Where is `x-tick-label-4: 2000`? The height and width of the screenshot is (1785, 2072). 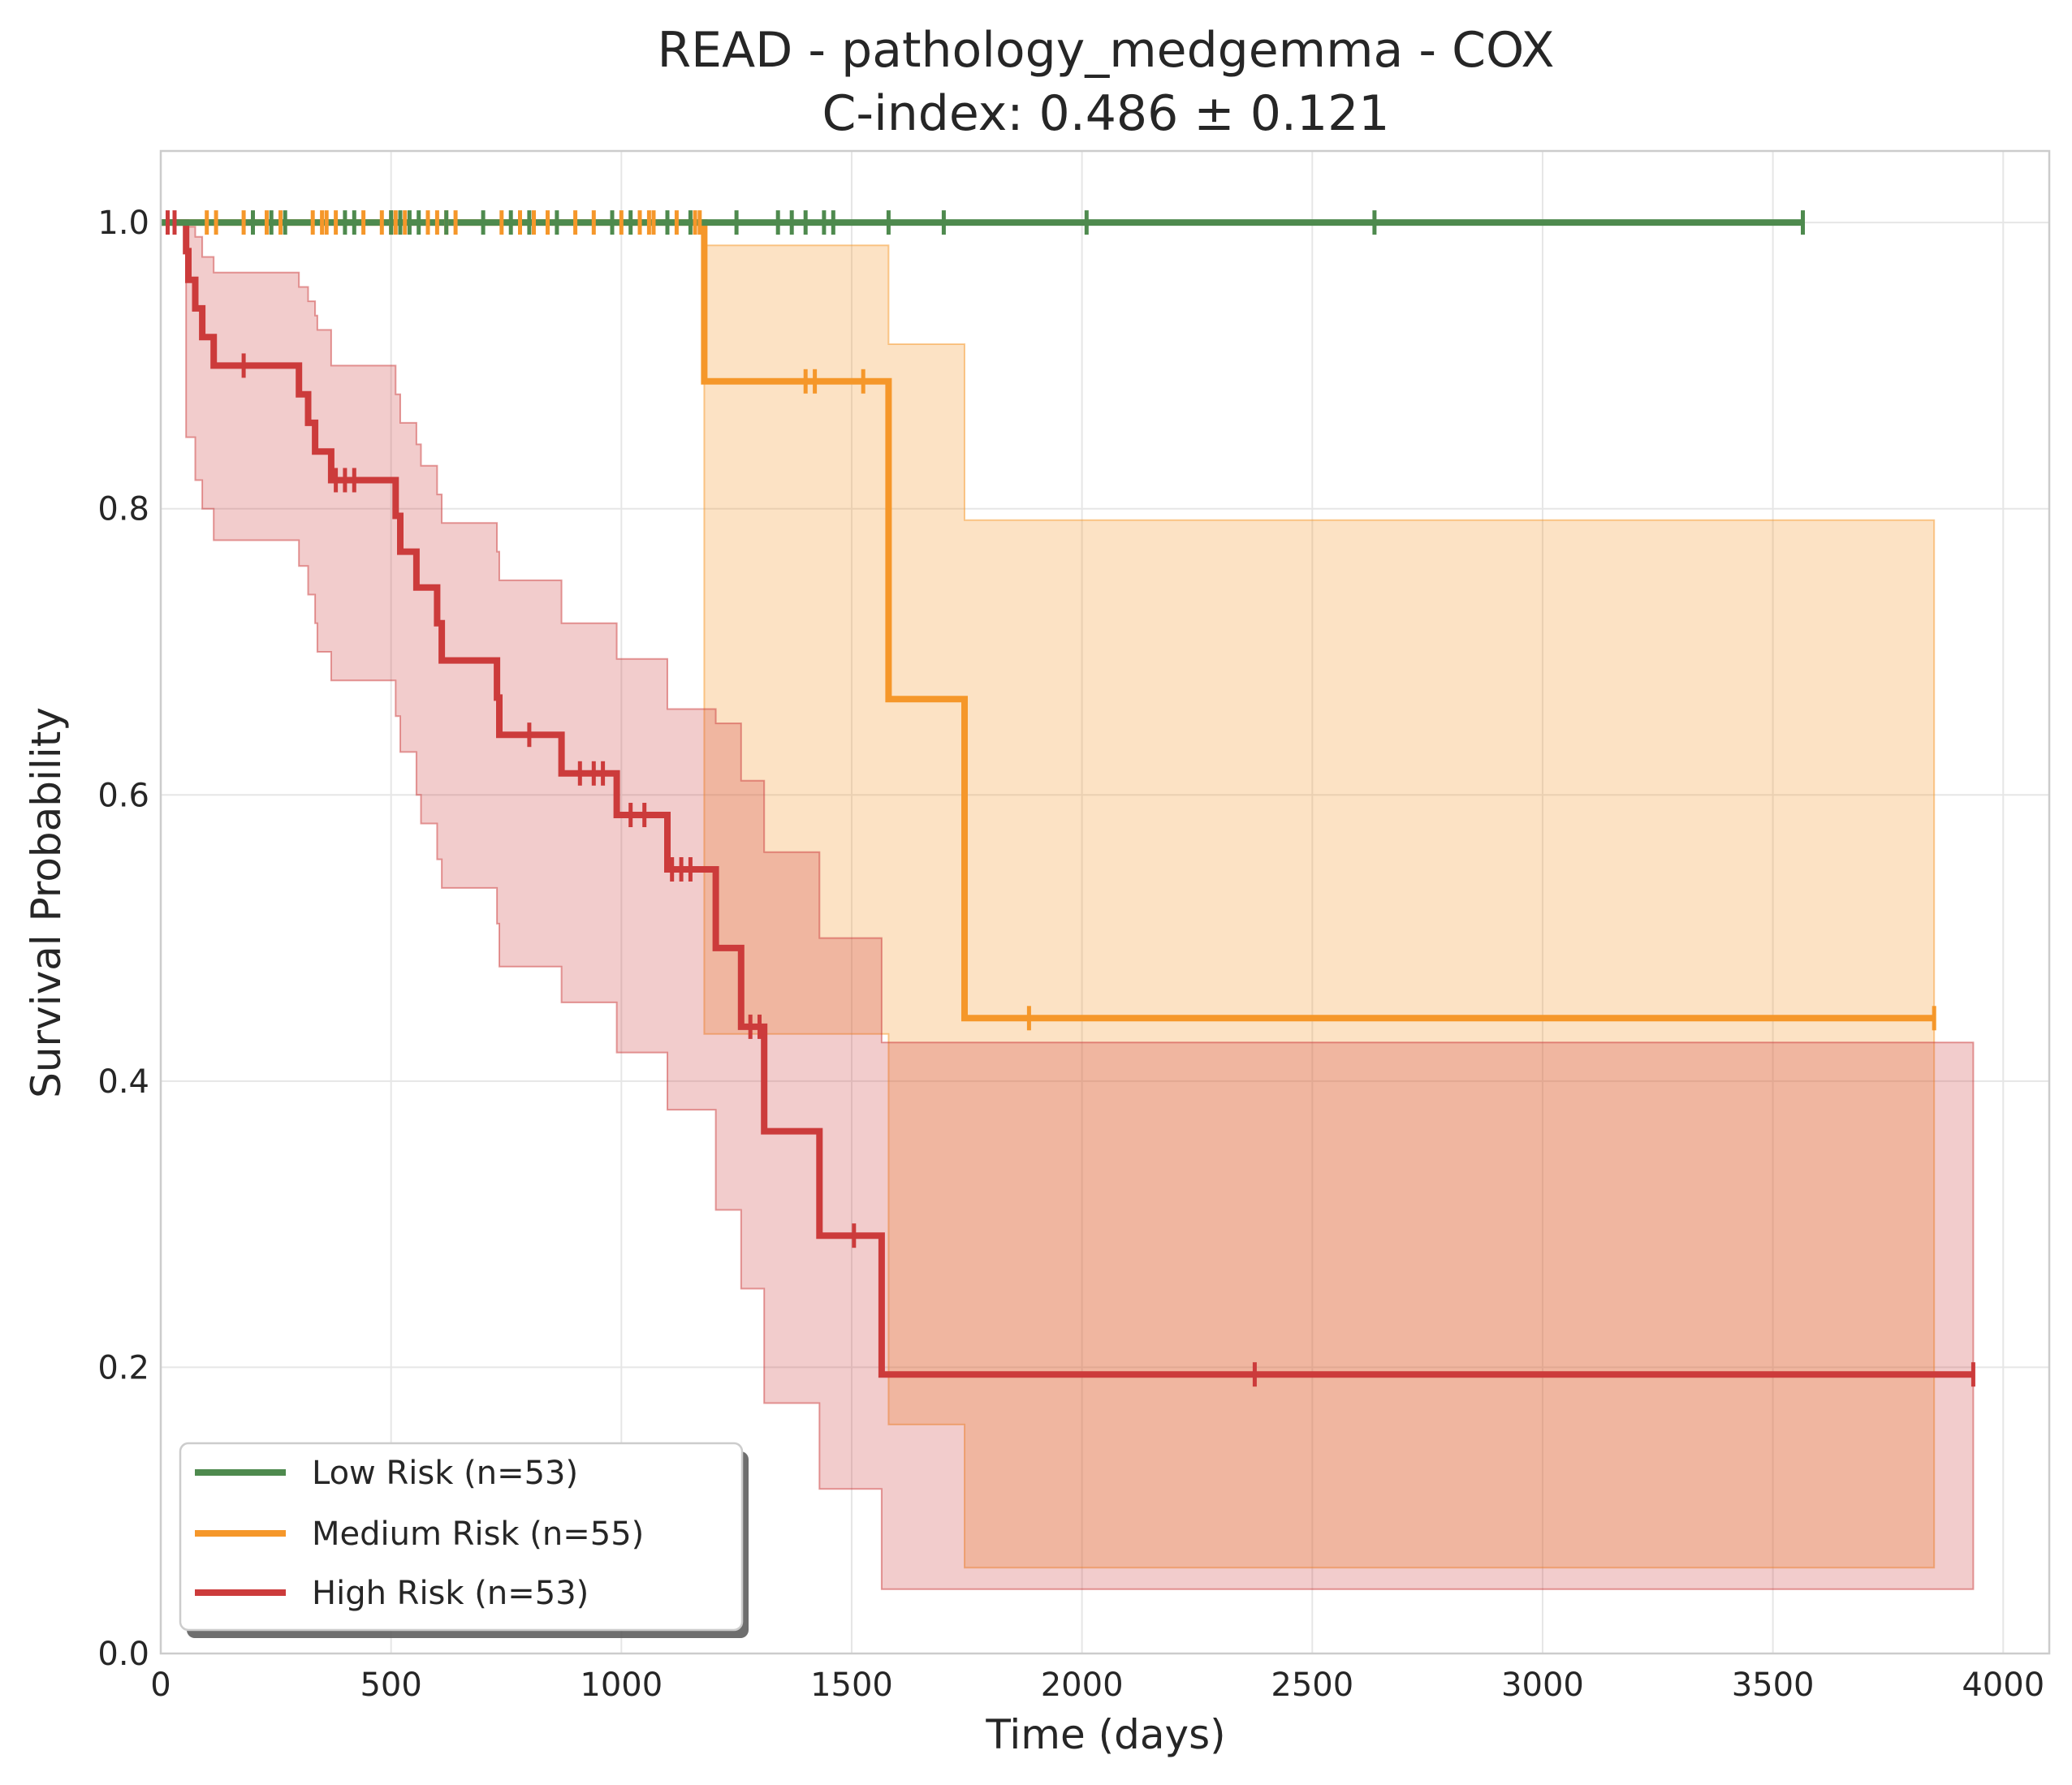
x-tick-label-4: 2000 is located at coordinates (1082, 1685).